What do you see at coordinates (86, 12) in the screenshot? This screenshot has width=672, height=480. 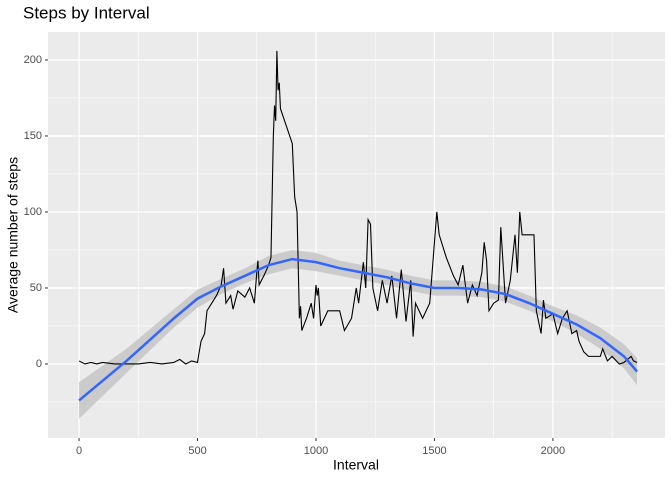 I see `chart-title: Steps by Interval` at bounding box center [86, 12].